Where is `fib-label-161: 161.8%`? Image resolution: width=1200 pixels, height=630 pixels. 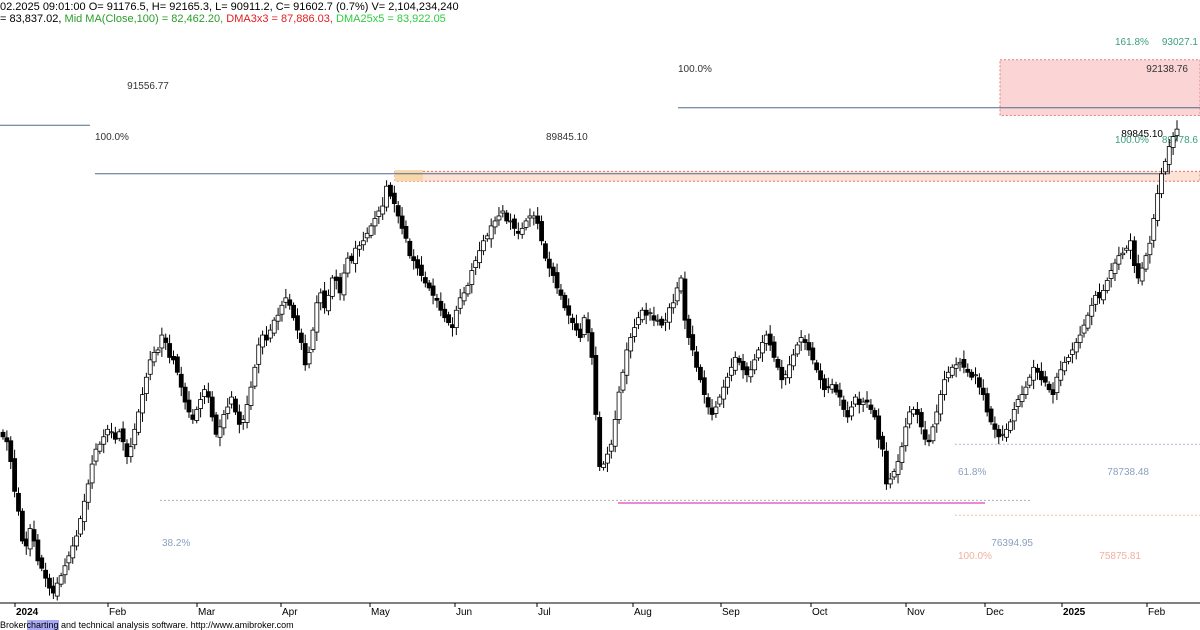
fib-label-161: 161.8% is located at coordinates (1132, 42).